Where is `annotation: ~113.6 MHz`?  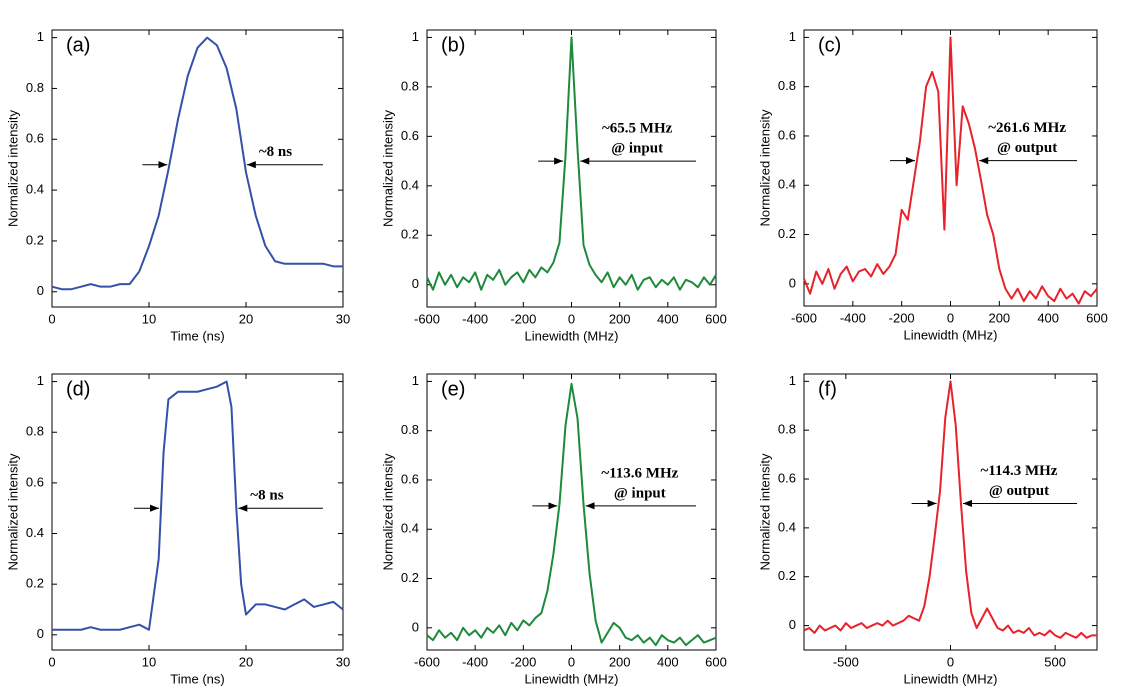 annotation: ~113.6 MHz is located at coordinates (639, 473).